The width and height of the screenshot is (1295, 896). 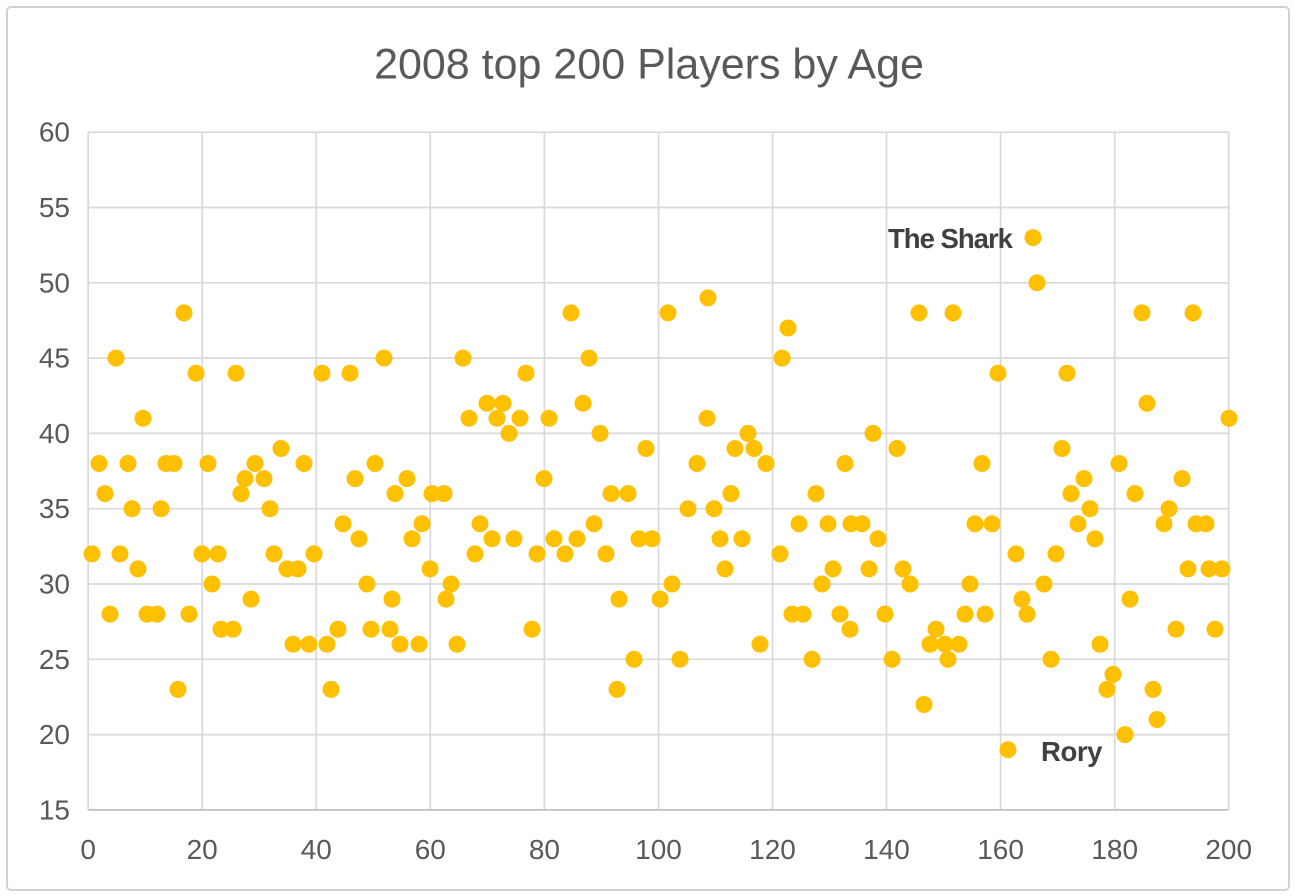 I want to click on svg-text: 0, so click(x=88, y=849).